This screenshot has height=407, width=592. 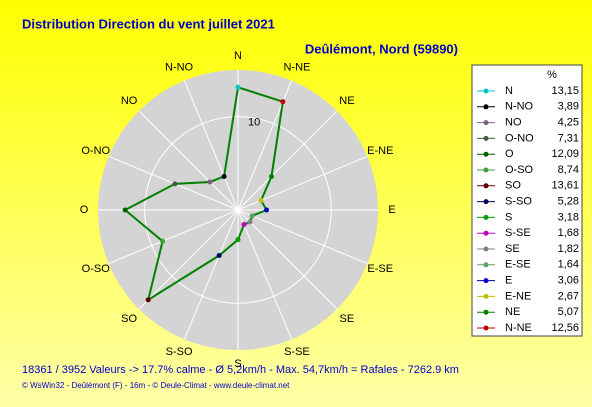 I want to click on legend-label: O, so click(x=509, y=154).